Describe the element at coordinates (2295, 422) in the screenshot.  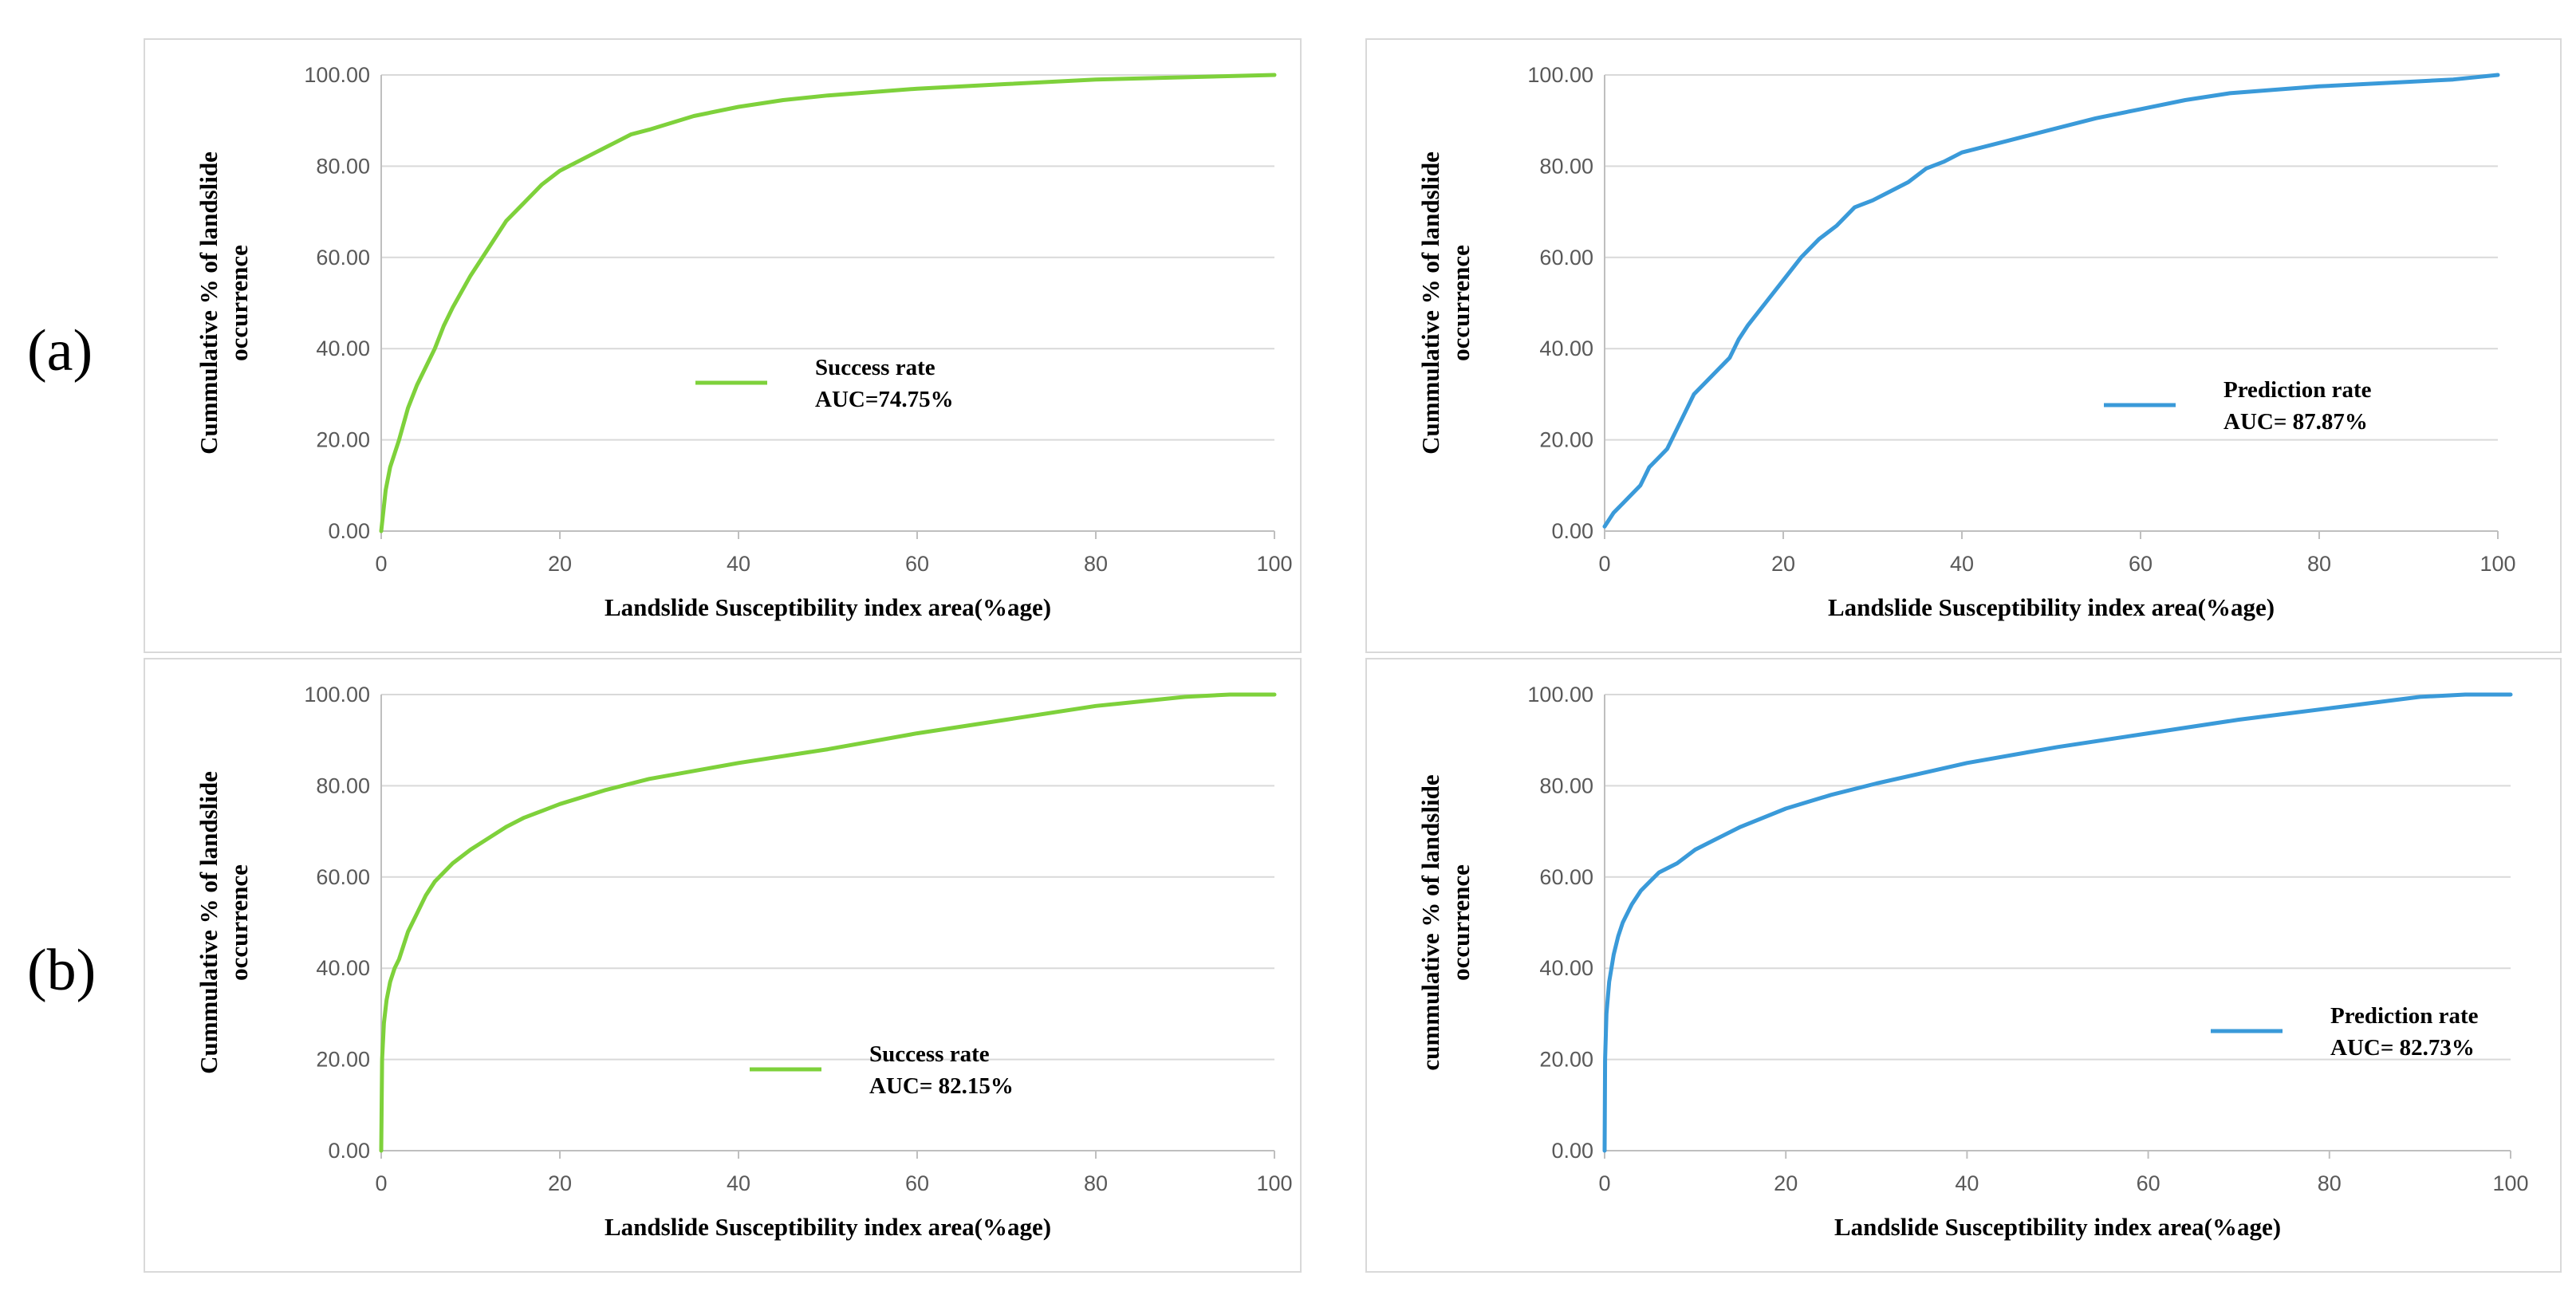
I see `legend-auc: AUC= 87.87%` at that location.